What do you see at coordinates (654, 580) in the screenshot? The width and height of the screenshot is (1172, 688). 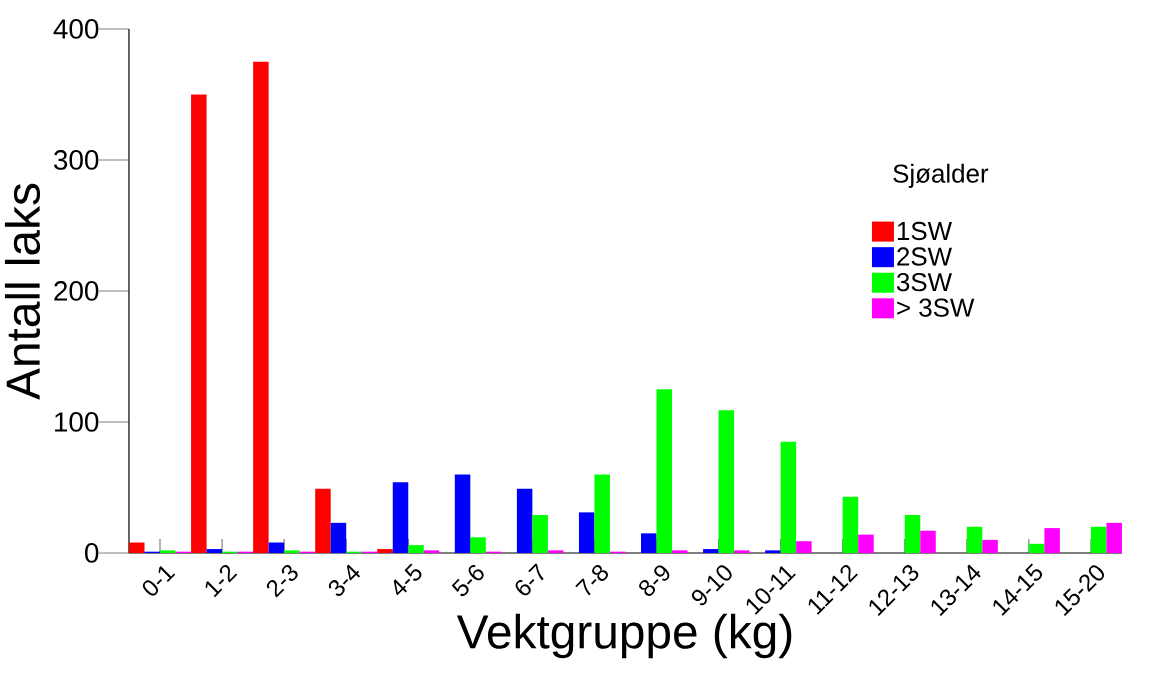 I see `x-tick-label: 8-9` at bounding box center [654, 580].